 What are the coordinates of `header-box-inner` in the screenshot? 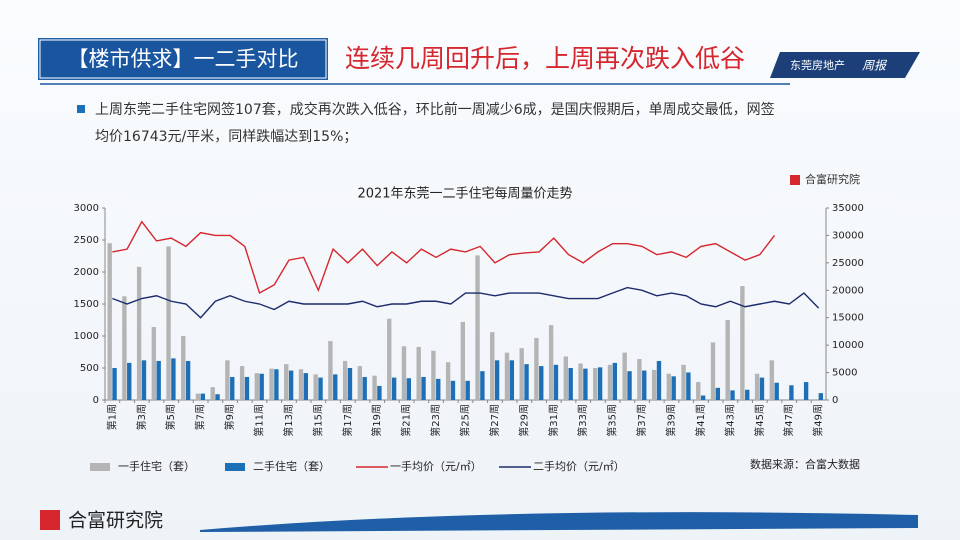 It's located at (183, 59).